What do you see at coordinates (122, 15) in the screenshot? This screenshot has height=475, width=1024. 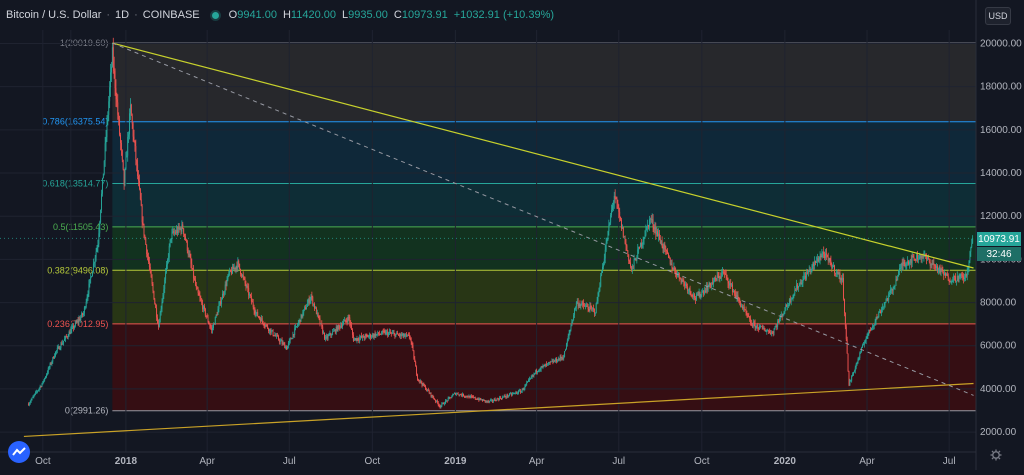 I see `interval-label: 1D` at bounding box center [122, 15].